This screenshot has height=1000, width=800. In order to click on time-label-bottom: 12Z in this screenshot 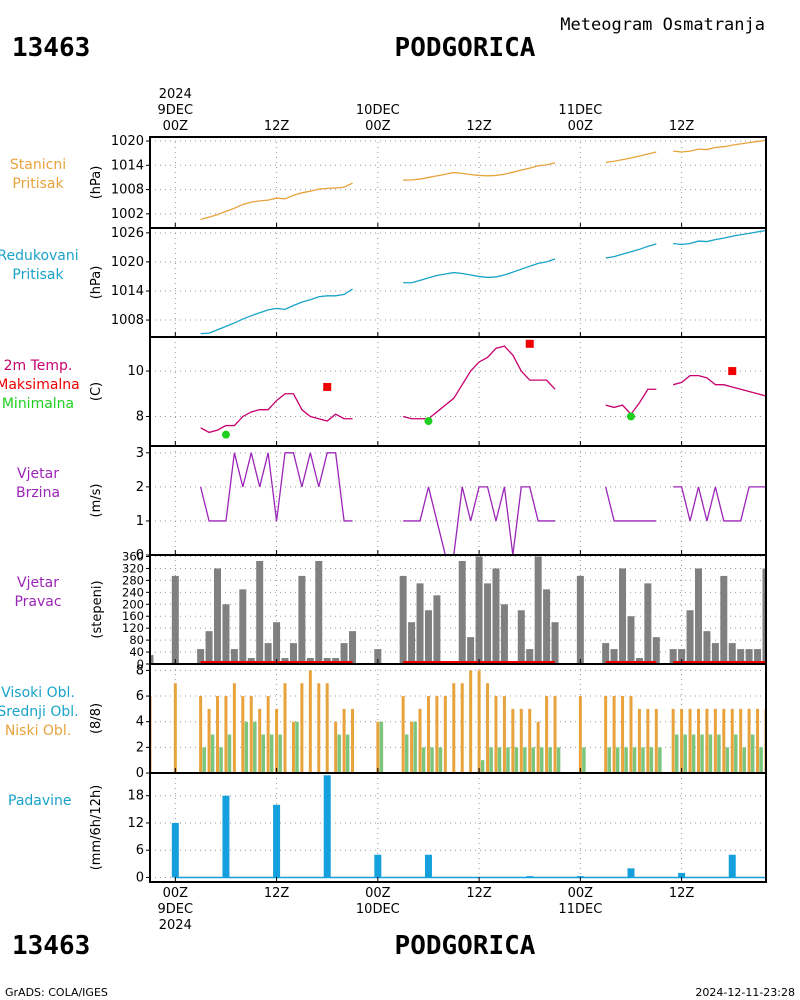, I will do `click(682, 893)`.